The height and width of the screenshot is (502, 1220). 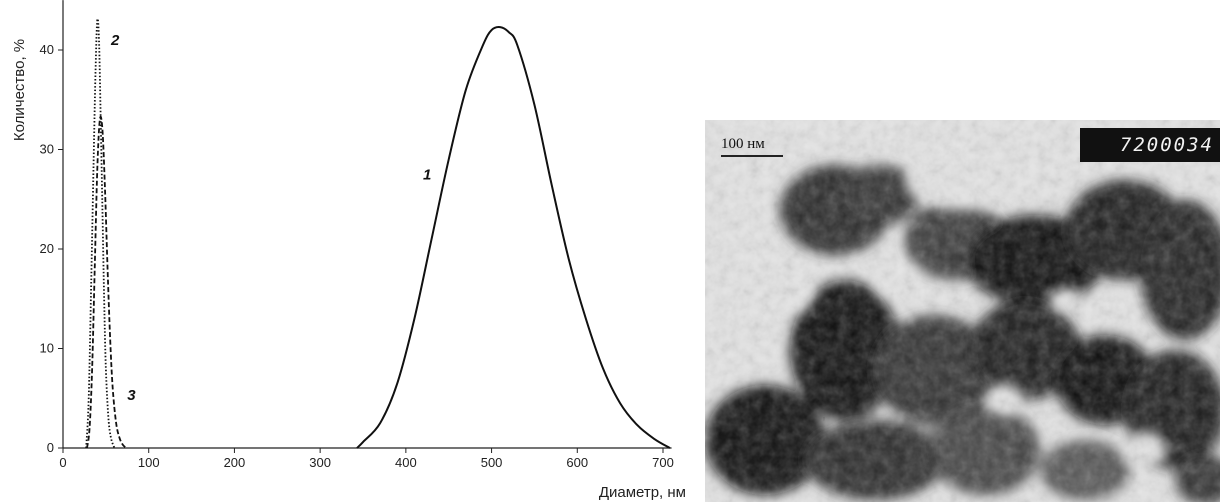 What do you see at coordinates (47, 49) in the screenshot?
I see `y-tick-label: 40` at bounding box center [47, 49].